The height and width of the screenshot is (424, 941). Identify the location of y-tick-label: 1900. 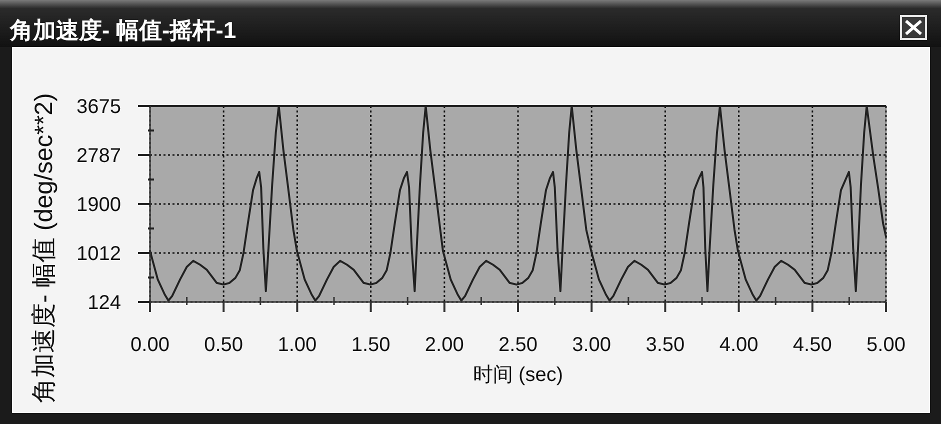
(98, 205).